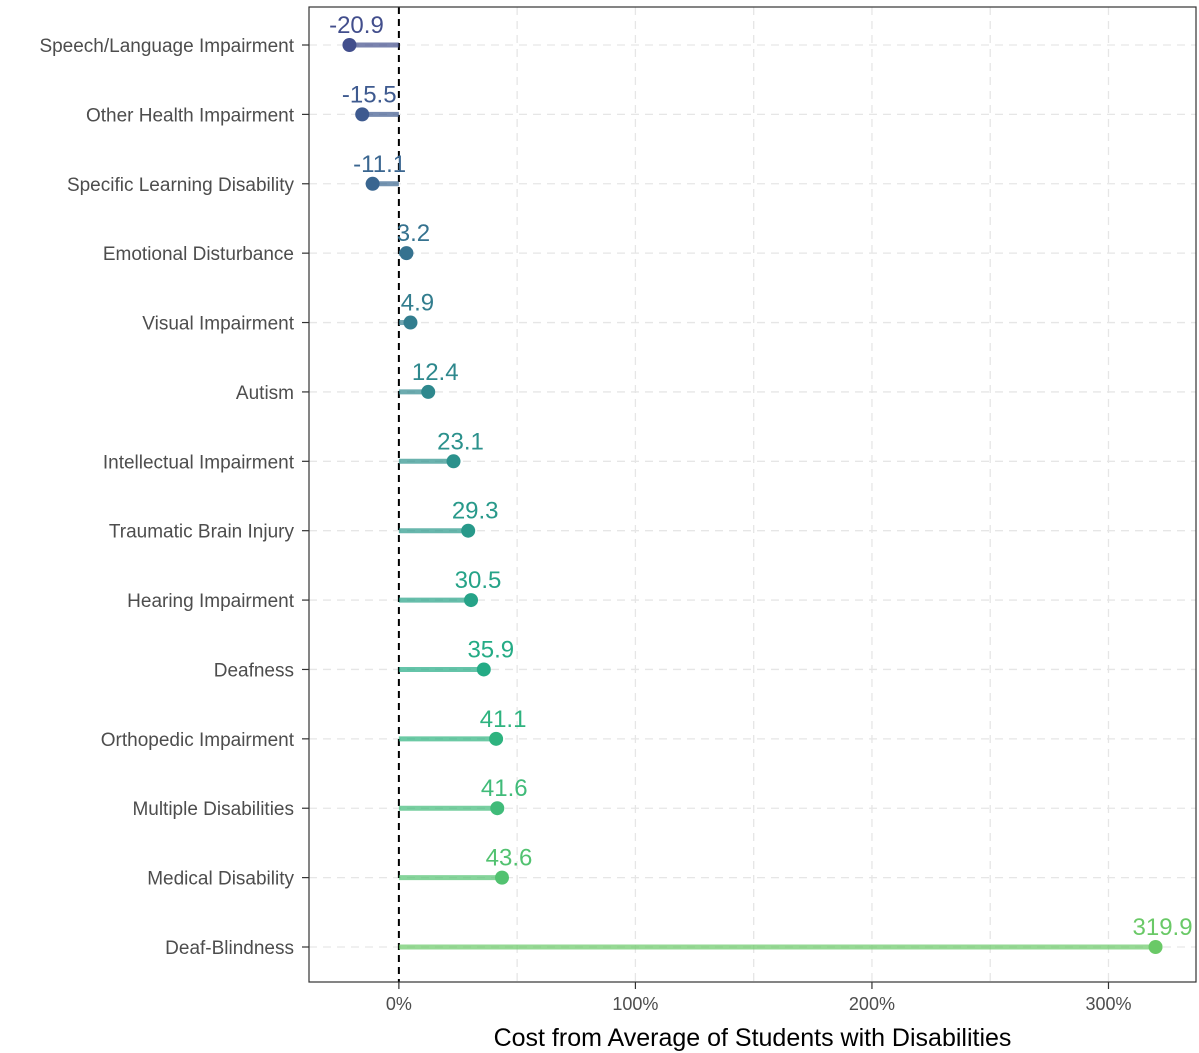 The image size is (1199, 1053). Describe the element at coordinates (490, 649) in the screenshot. I see `value-label: 35.9` at that location.